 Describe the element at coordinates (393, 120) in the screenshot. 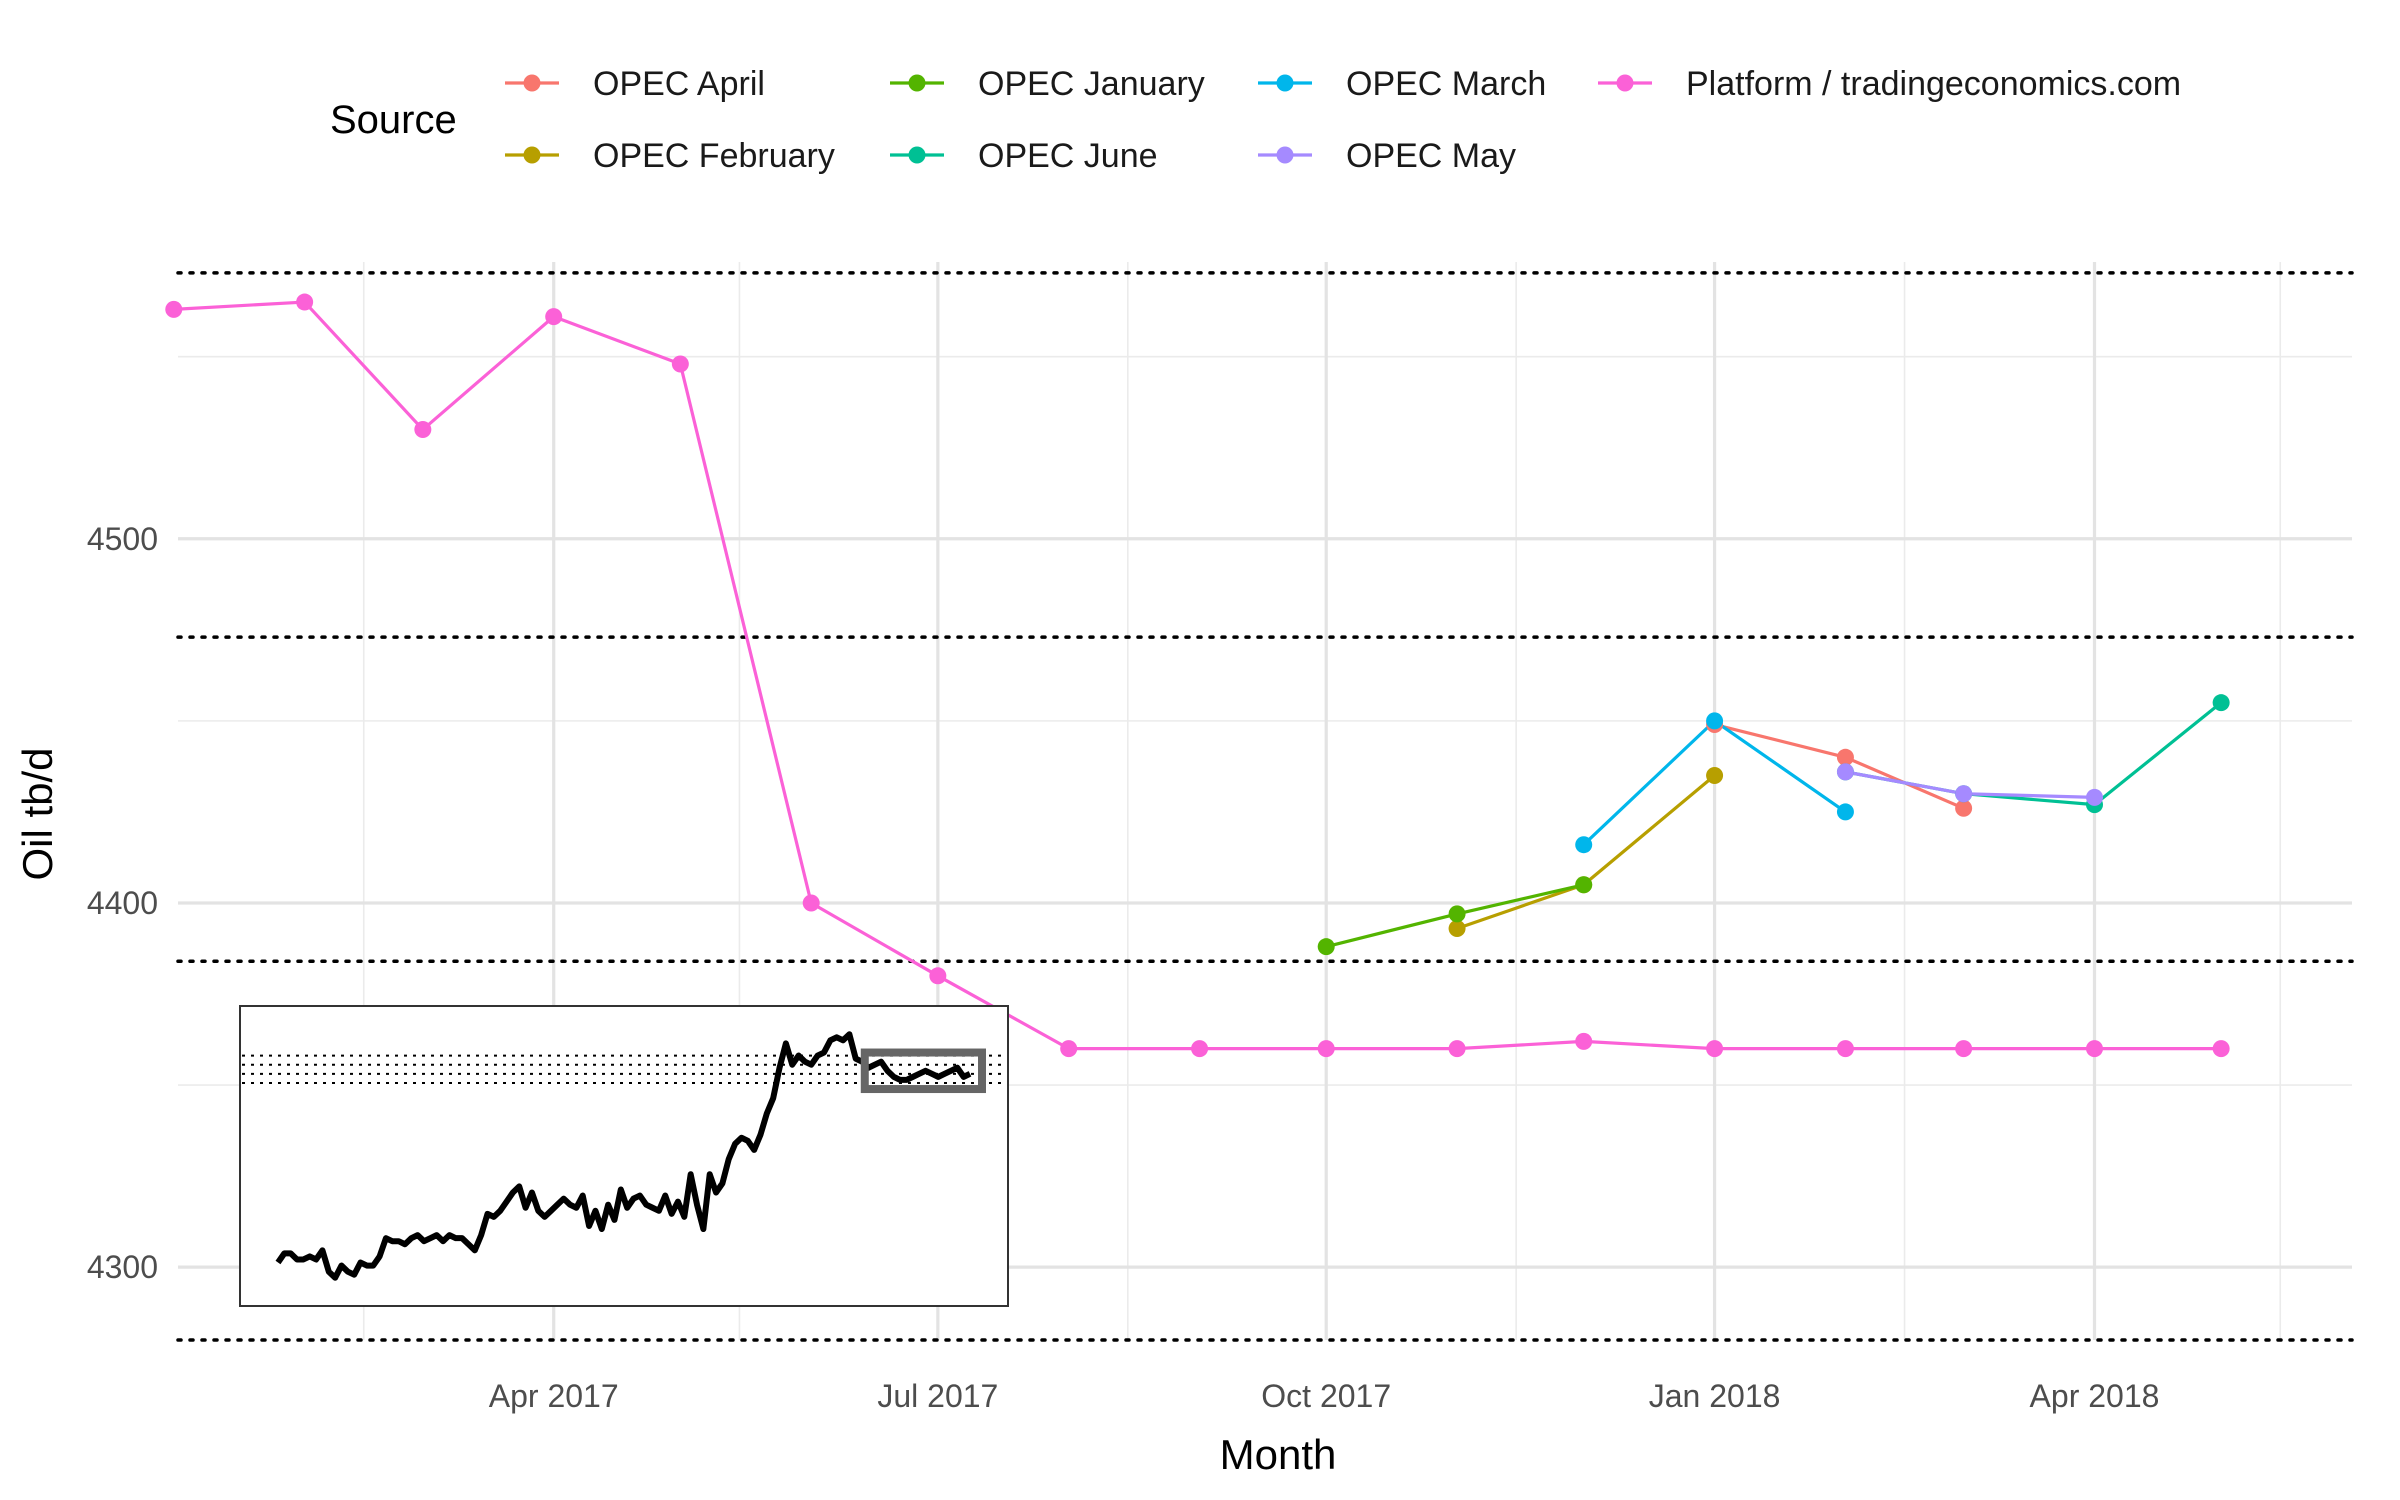

I see `legend-title: Source` at that location.